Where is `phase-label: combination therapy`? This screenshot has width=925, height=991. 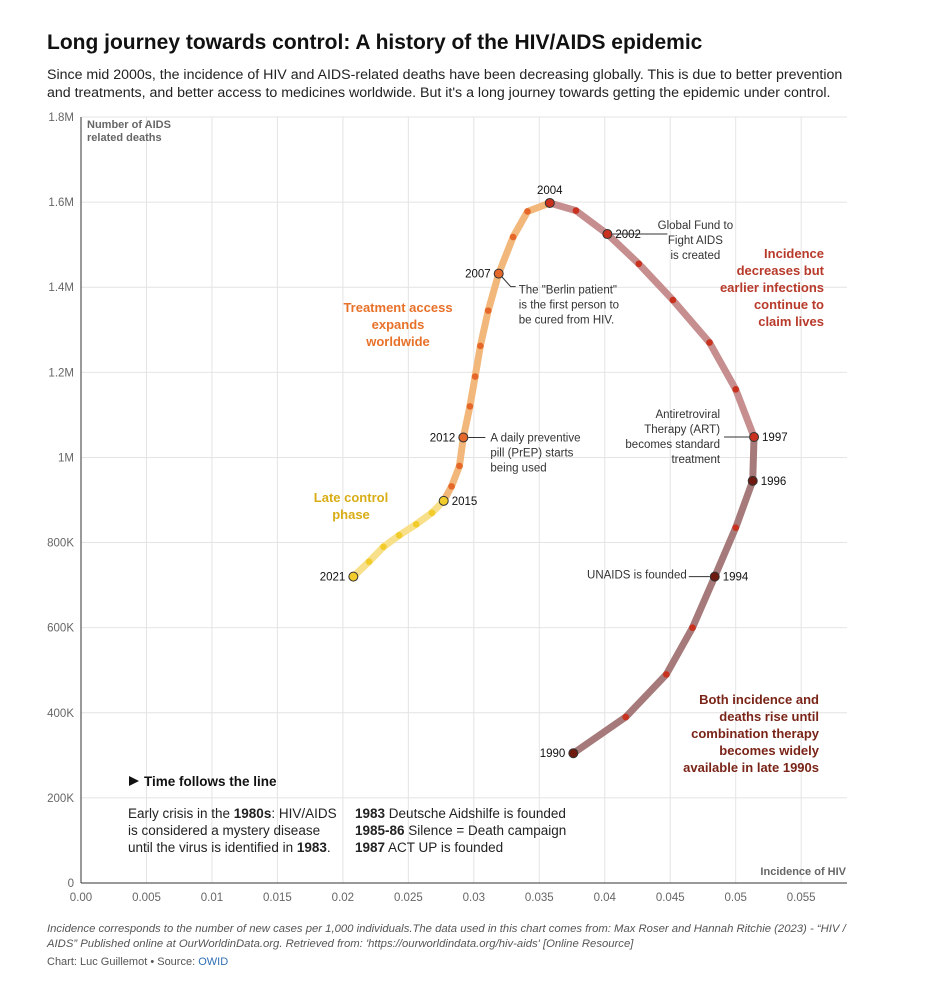 phase-label: combination therapy is located at coordinates (755, 733).